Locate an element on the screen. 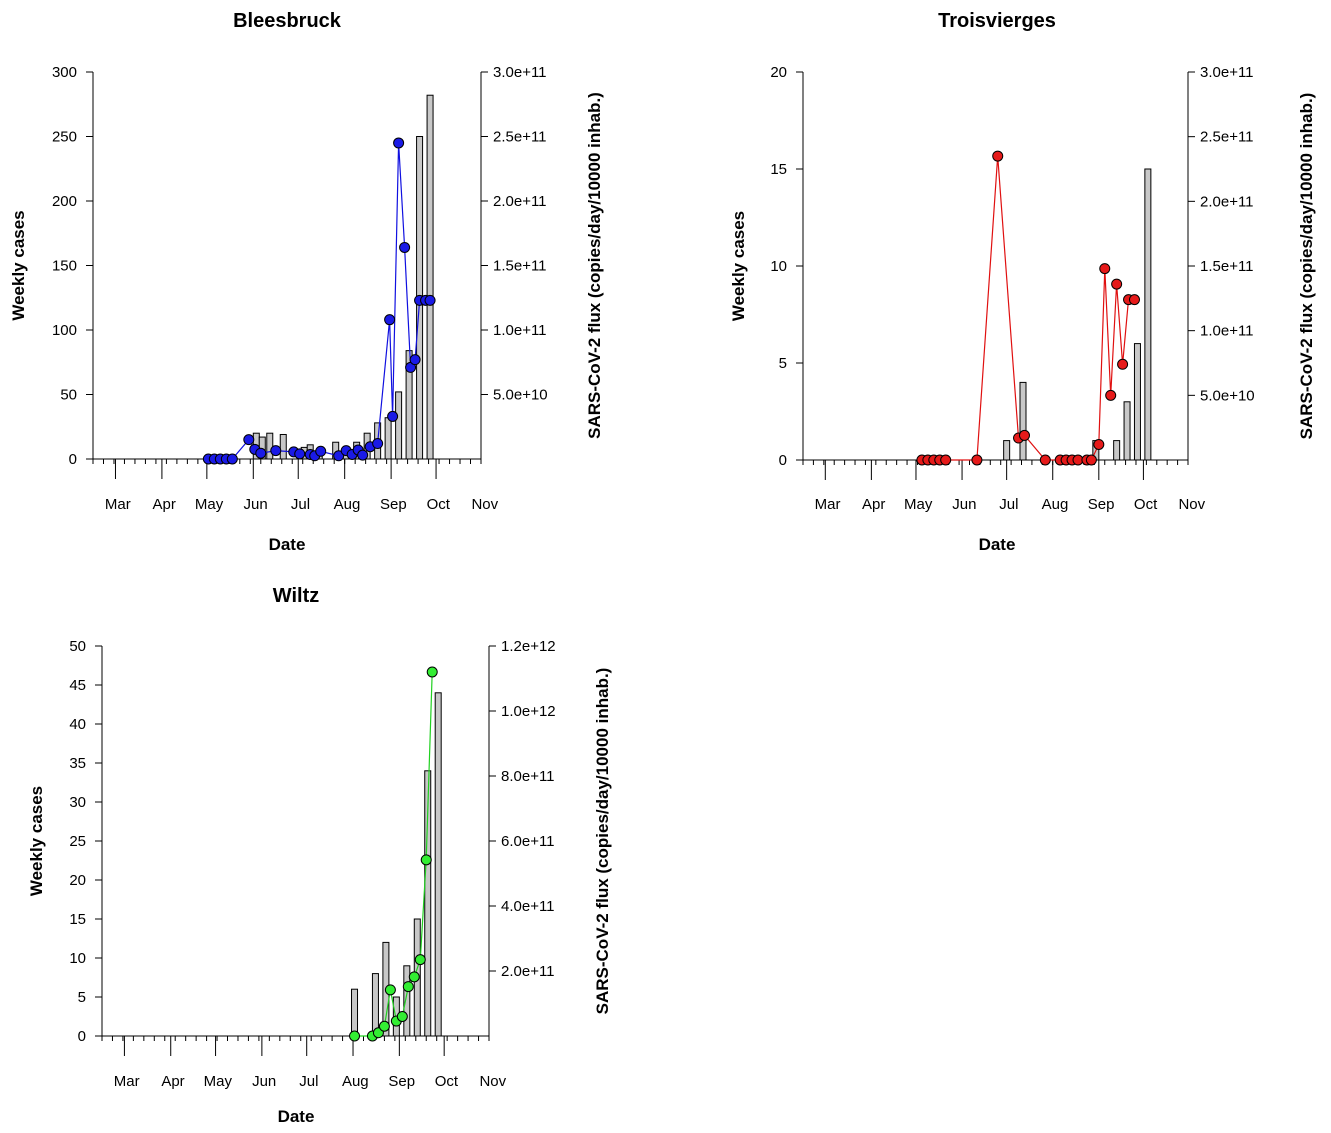 Image resolution: width=1331 pixels, height=1133 pixels. y-tick-label: 40 is located at coordinates (77, 724).